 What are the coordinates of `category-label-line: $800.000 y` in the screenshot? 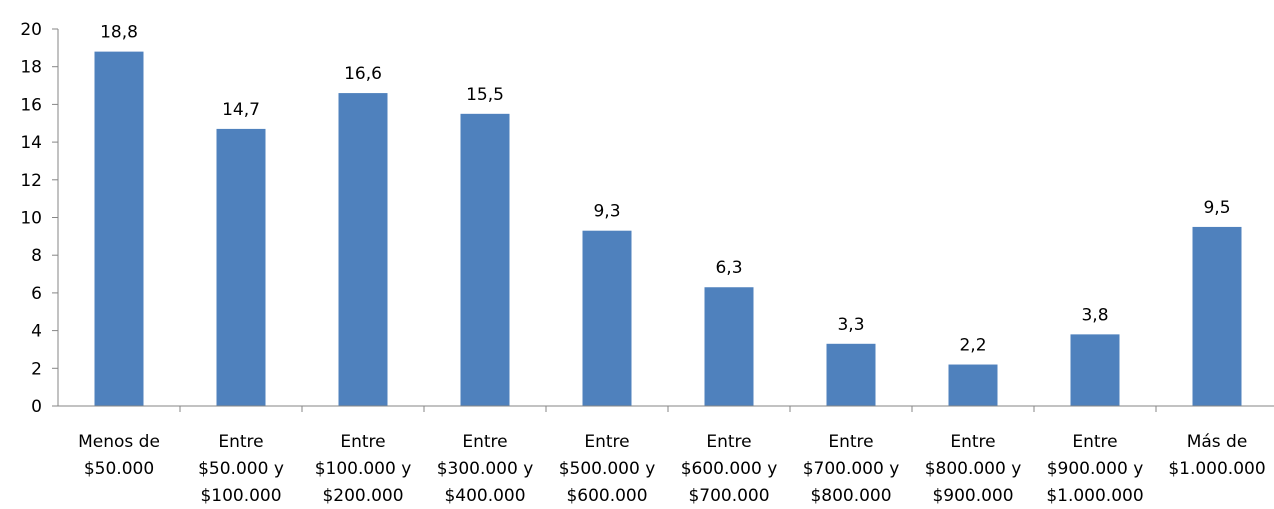 It's located at (973, 469).